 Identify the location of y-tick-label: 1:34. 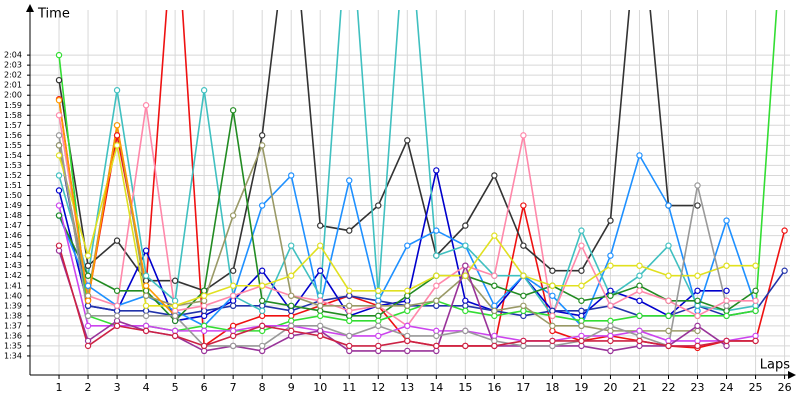
(13, 355).